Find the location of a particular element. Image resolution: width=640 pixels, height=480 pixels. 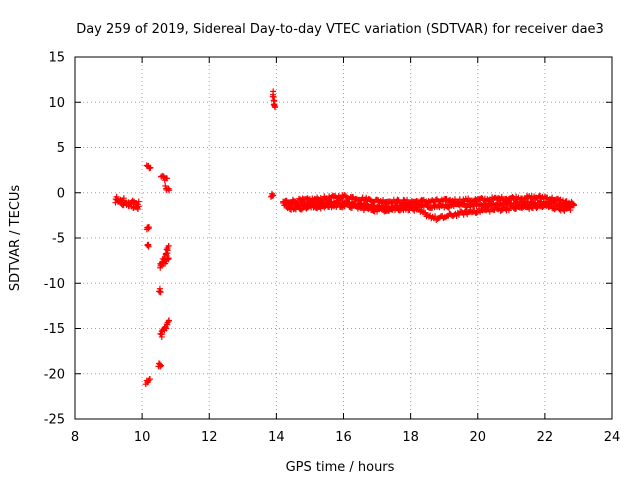

y-tick-label: 0 is located at coordinates (61, 193).